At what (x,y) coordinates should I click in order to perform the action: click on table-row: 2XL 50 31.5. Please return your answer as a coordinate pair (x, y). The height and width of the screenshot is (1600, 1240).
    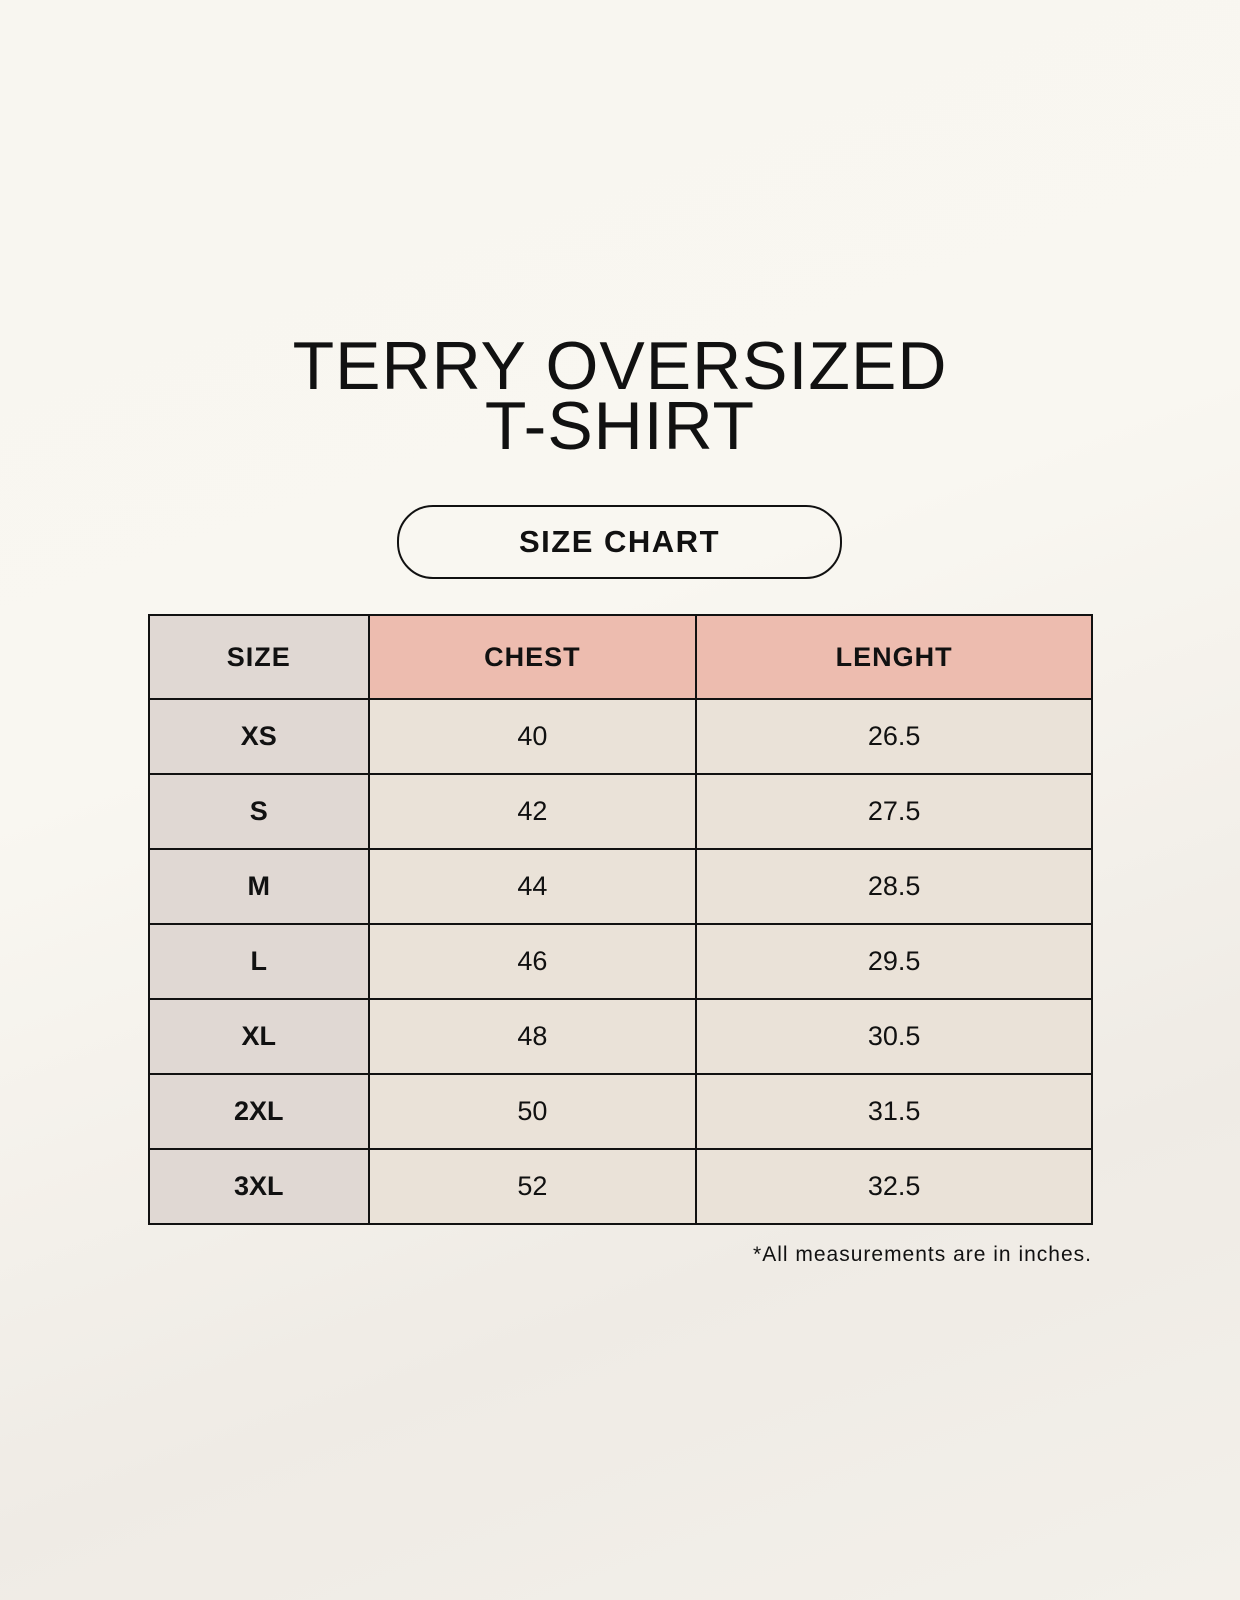
    Looking at the image, I should click on (620, 1111).